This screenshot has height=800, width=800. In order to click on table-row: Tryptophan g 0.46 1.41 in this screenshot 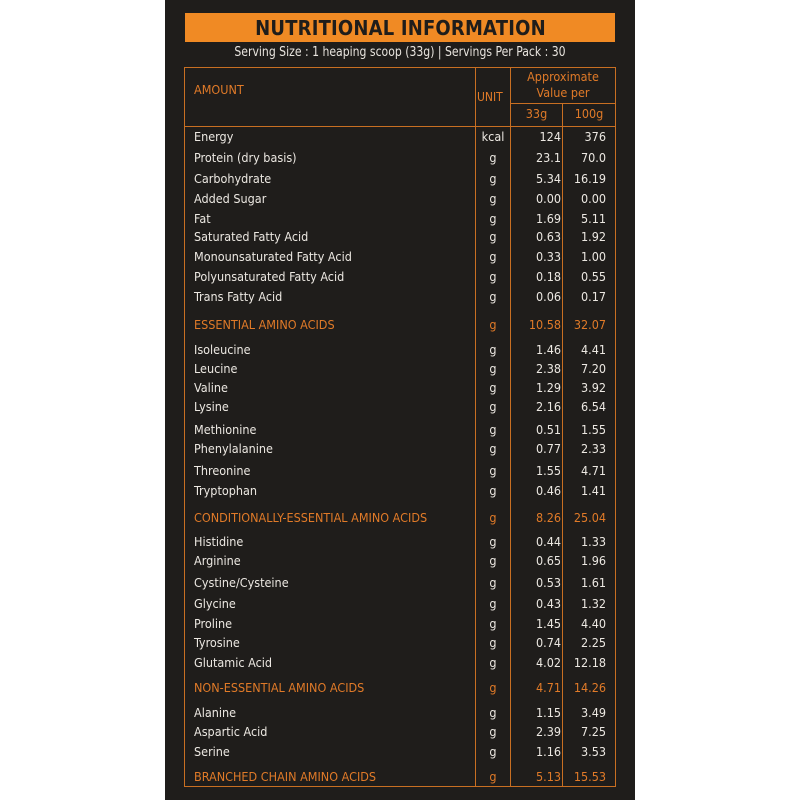, I will do `click(400, 491)`.